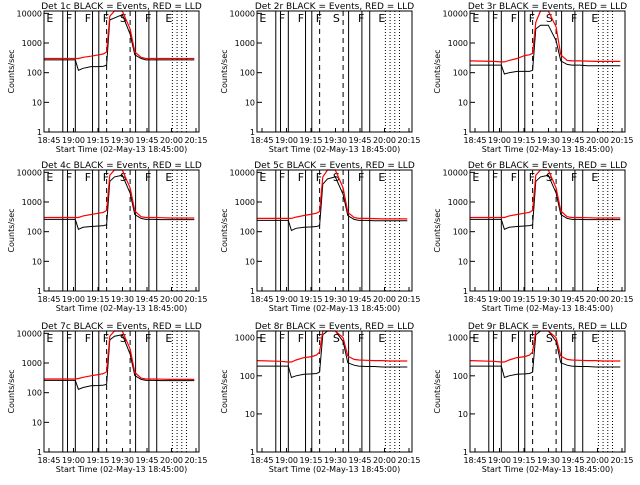 This screenshot has height=485, width=640. Describe the element at coordinates (121, 327) in the screenshot. I see `chart-title: Det 7c BLACK = Events, RED = LLD` at that location.